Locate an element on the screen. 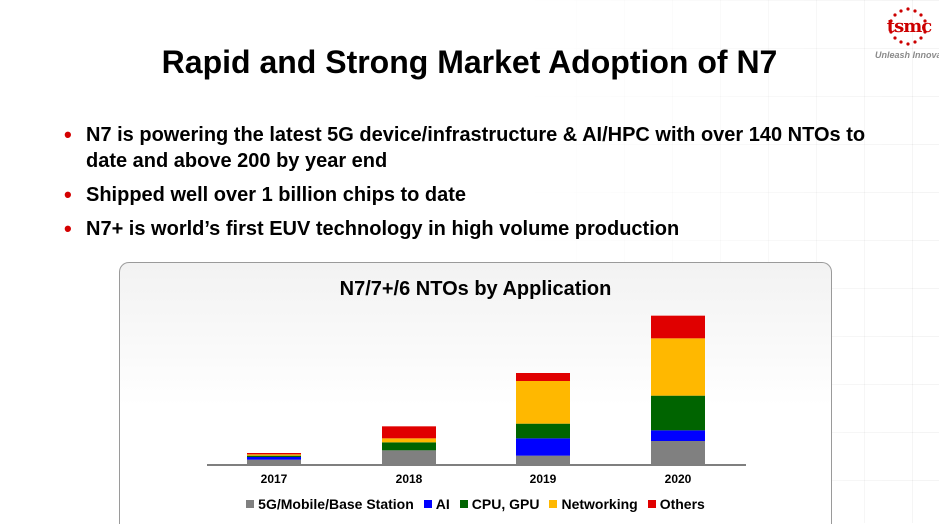  x-tick-label: 2017 is located at coordinates (274, 479).